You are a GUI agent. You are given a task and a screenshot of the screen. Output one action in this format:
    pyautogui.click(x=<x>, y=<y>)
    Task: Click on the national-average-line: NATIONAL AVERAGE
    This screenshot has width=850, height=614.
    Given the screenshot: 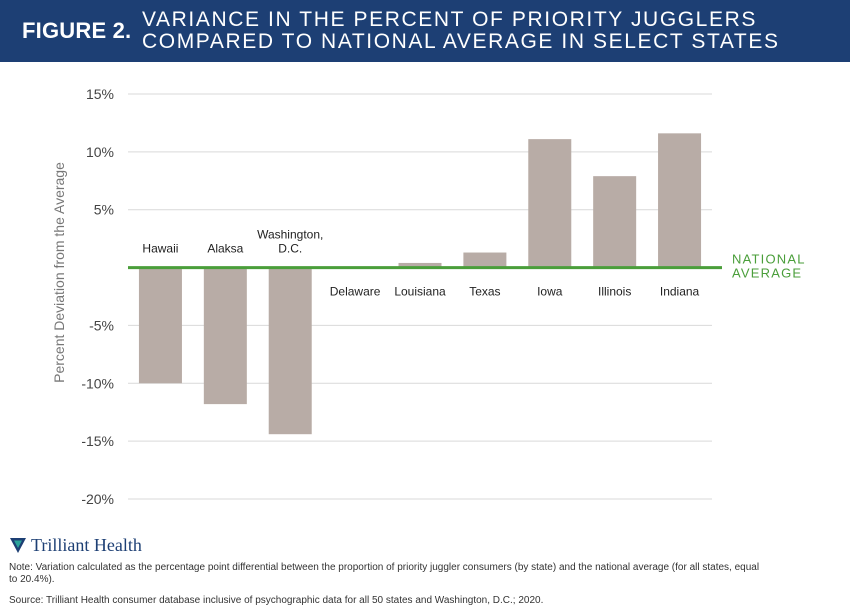 What is the action you would take?
    pyautogui.click(x=467, y=266)
    